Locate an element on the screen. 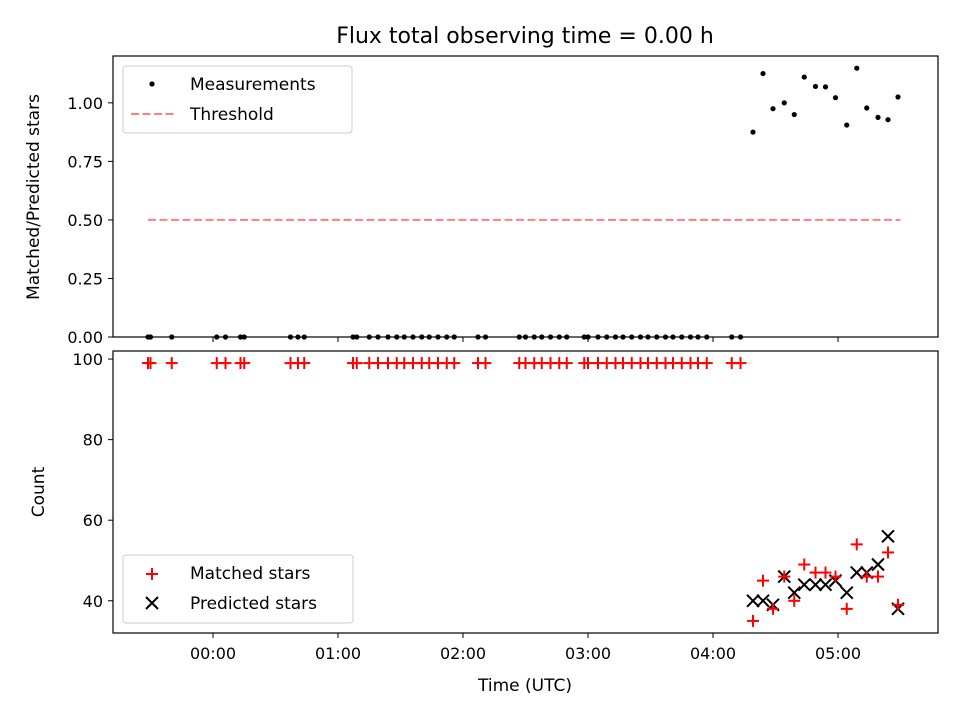 The image size is (960, 720). bottom-x-ticks: 00:00 01:00 02:00 03:00 04:00 05:00 is located at coordinates (525, 648).